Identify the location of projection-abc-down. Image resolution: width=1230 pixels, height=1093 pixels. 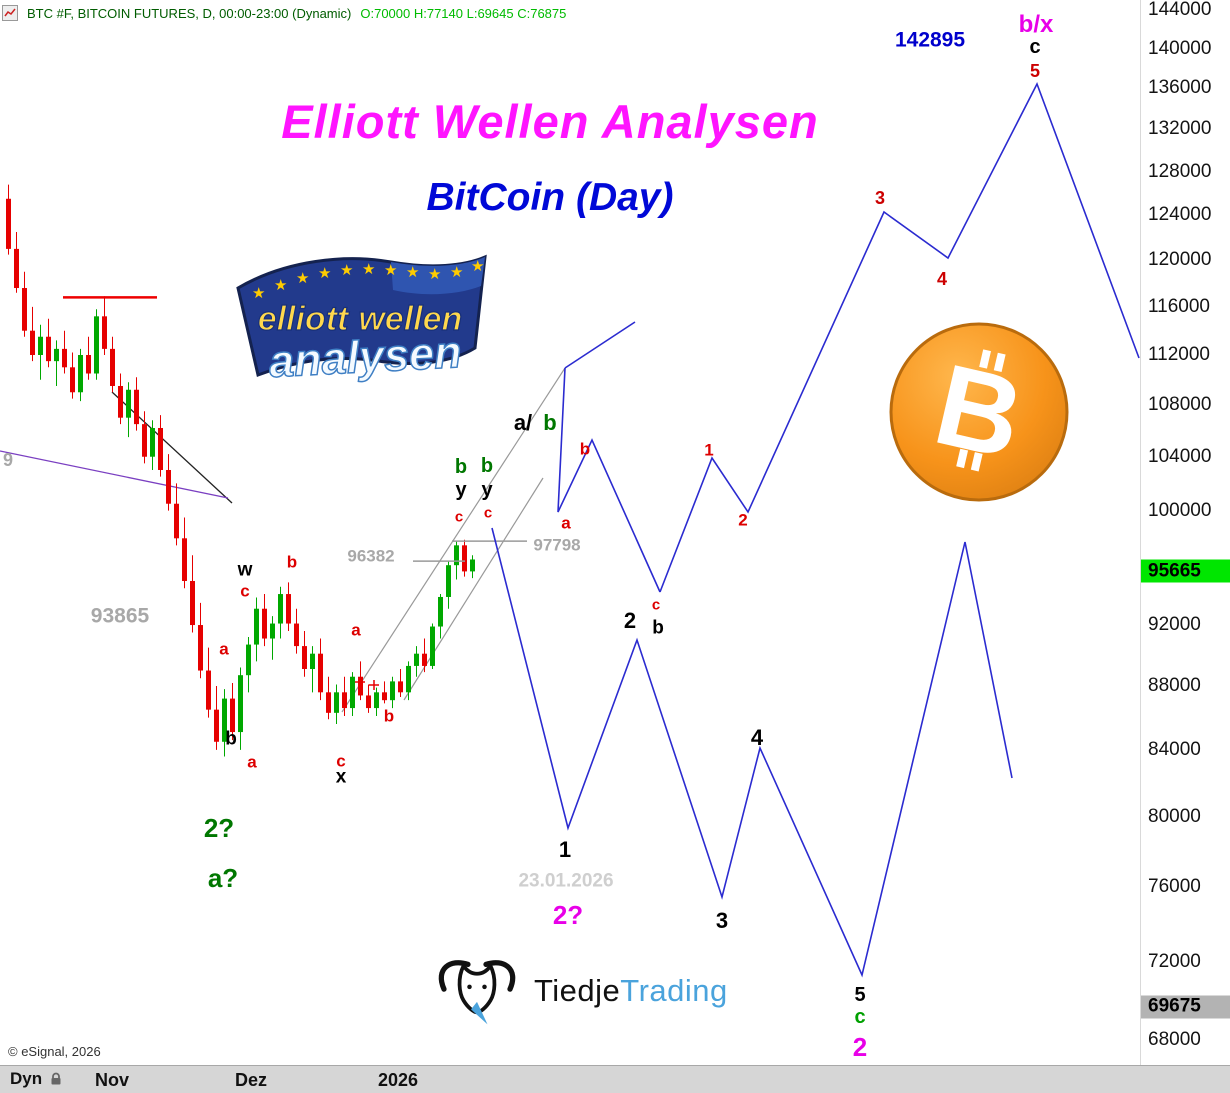
(609, 480).